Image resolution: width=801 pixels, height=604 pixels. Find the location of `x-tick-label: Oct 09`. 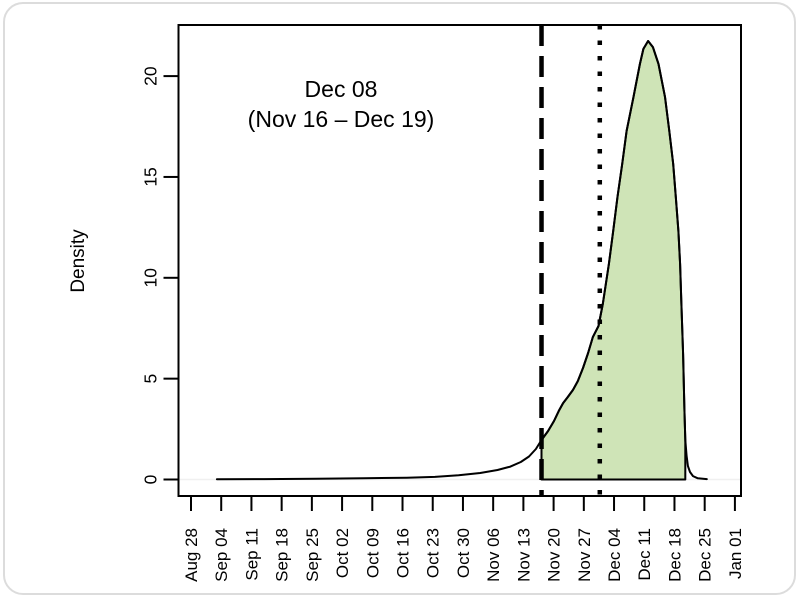

x-tick-label: Oct 09 is located at coordinates (372, 553).